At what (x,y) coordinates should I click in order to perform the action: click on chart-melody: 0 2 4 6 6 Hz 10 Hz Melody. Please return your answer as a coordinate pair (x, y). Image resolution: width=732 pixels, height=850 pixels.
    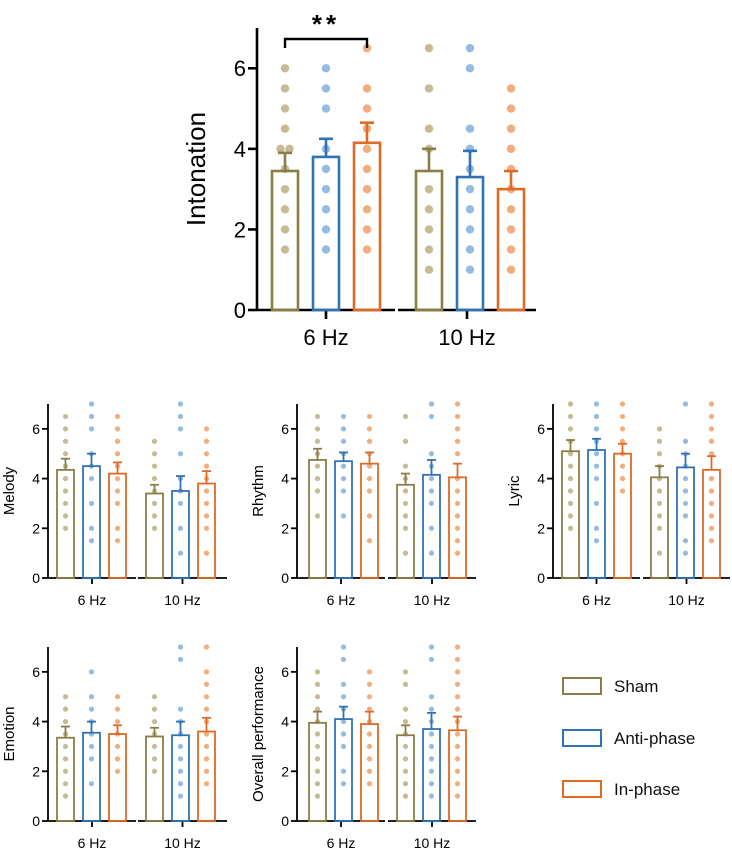
    Looking at the image, I should click on (114, 504).